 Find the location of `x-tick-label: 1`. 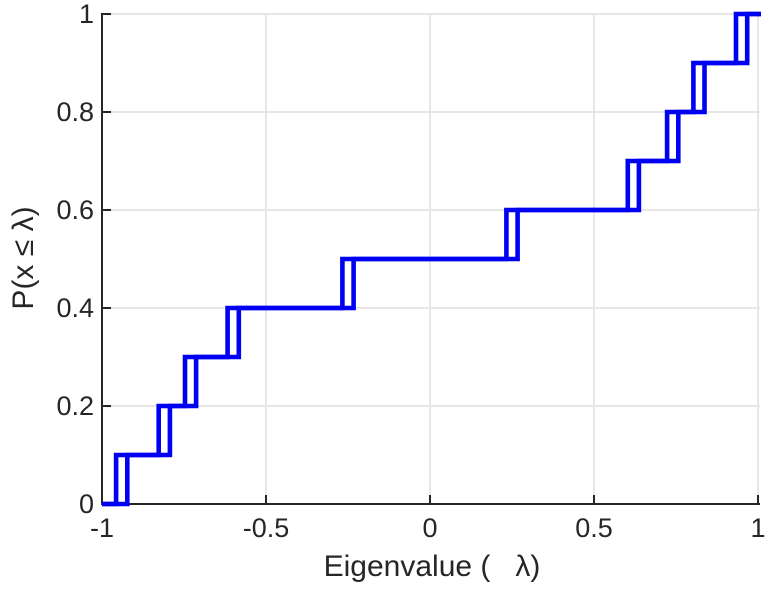

x-tick-label: 1 is located at coordinates (758, 528).